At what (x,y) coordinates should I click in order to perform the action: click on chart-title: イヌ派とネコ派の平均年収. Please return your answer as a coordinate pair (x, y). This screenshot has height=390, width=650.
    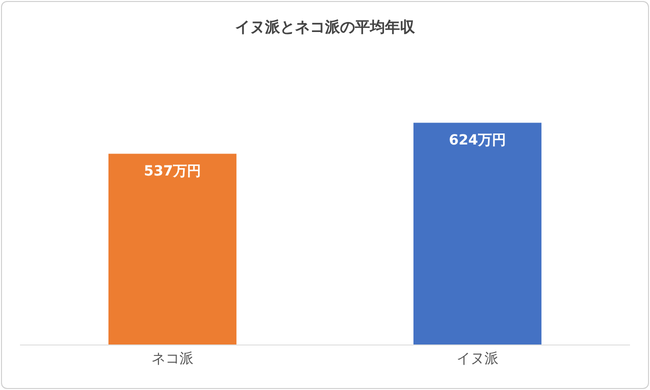
    Looking at the image, I should click on (325, 27).